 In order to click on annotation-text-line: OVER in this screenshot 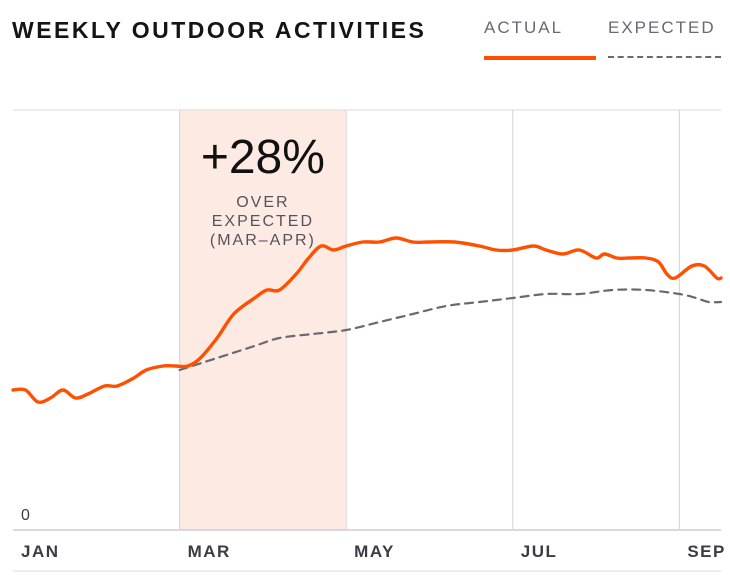, I will do `click(262, 202)`.